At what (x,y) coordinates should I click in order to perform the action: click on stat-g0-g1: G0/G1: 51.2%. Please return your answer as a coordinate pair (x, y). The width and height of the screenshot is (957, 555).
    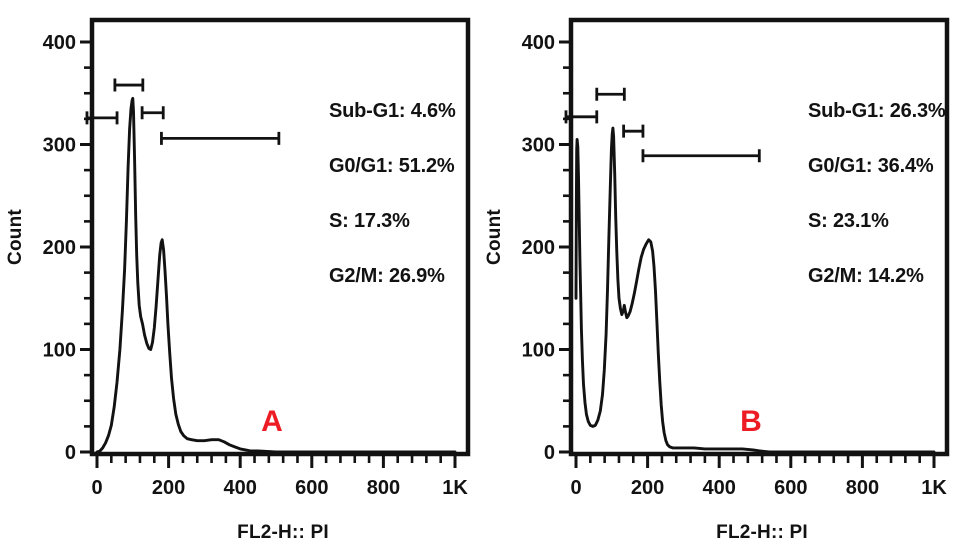
    Looking at the image, I should click on (403, 182).